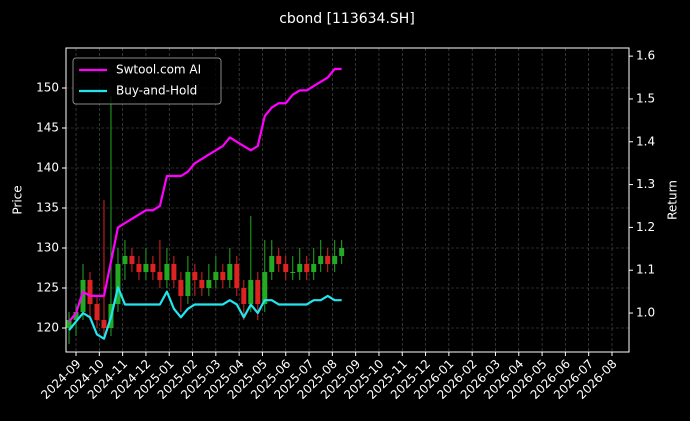 This screenshot has width=690, height=421. Describe the element at coordinates (645, 227) in the screenshot. I see `y2-tick-label: 1.2` at that location.